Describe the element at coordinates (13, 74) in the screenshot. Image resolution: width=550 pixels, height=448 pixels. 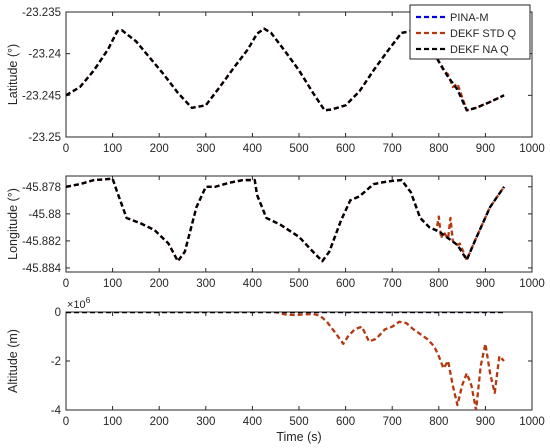
I see `latitude-axis-title: Latitude (°)` at that location.